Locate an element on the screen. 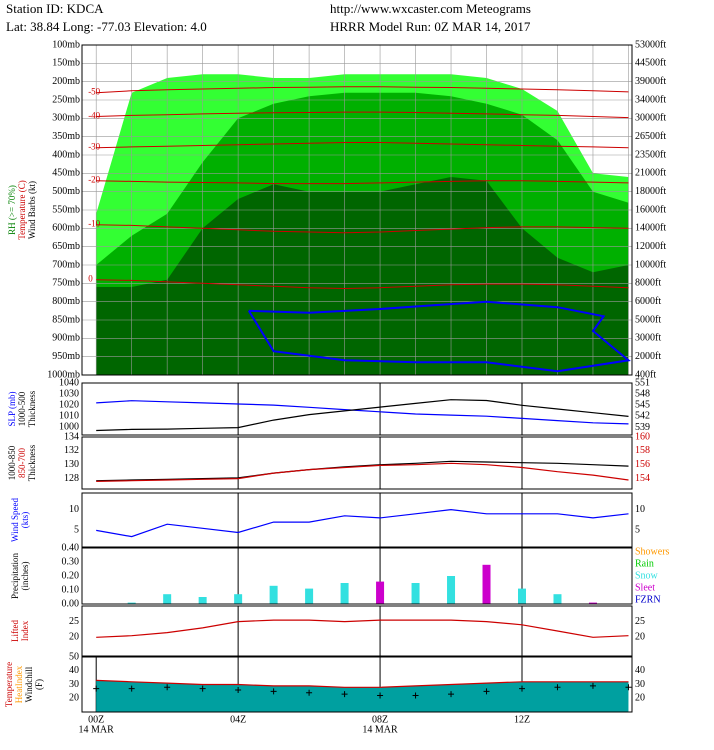 This screenshot has height=750, width=714. location: Lat: 38.84 Long: -77.03 Elevation: 4.0 is located at coordinates (106, 26).